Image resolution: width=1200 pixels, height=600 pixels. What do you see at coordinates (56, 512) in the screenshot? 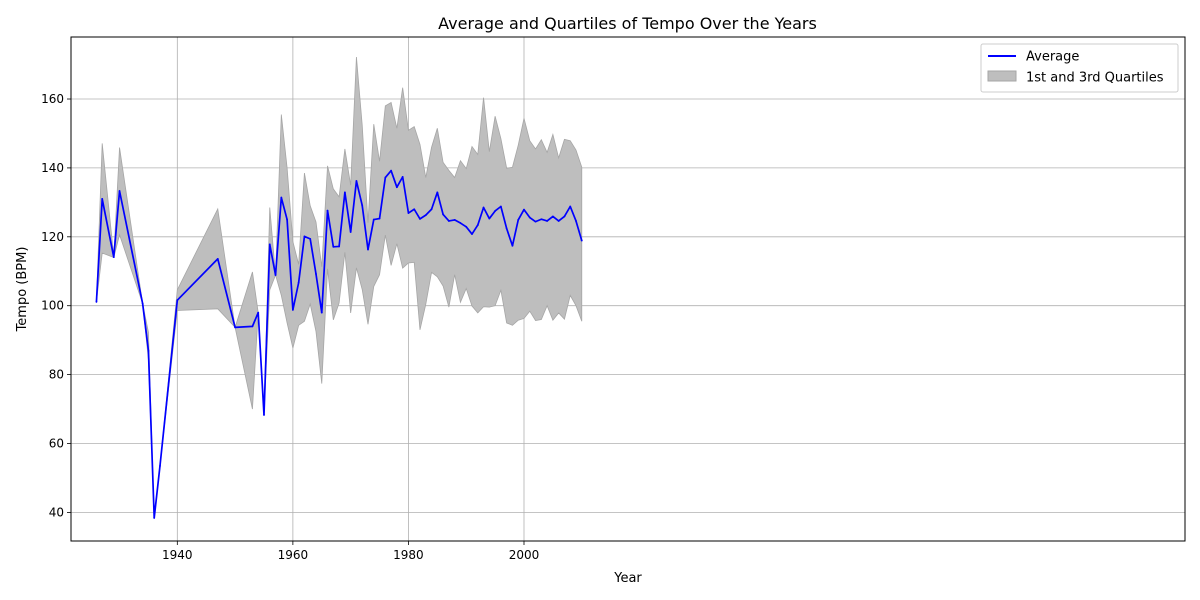
I see `y-tick-label: 40` at bounding box center [56, 512].